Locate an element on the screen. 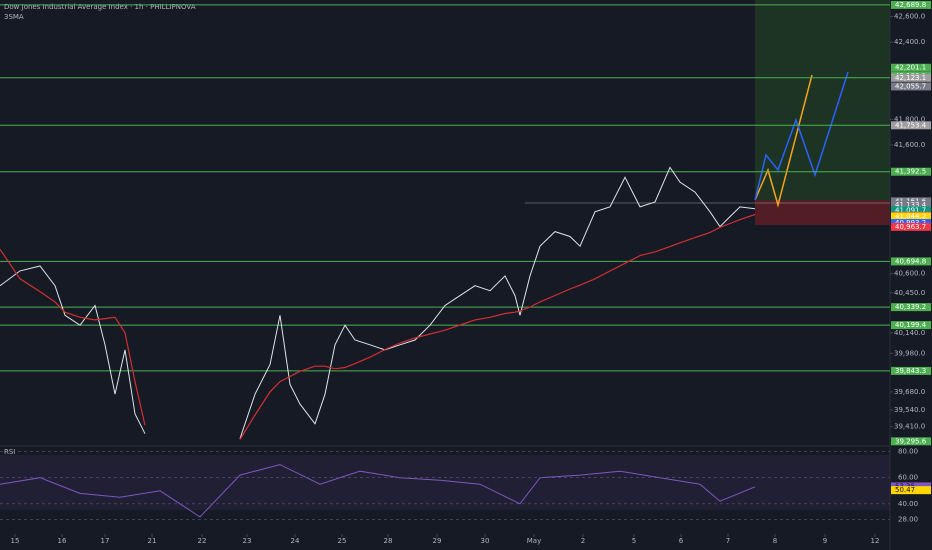  price-label: 41,091.7 is located at coordinates (910, 210).